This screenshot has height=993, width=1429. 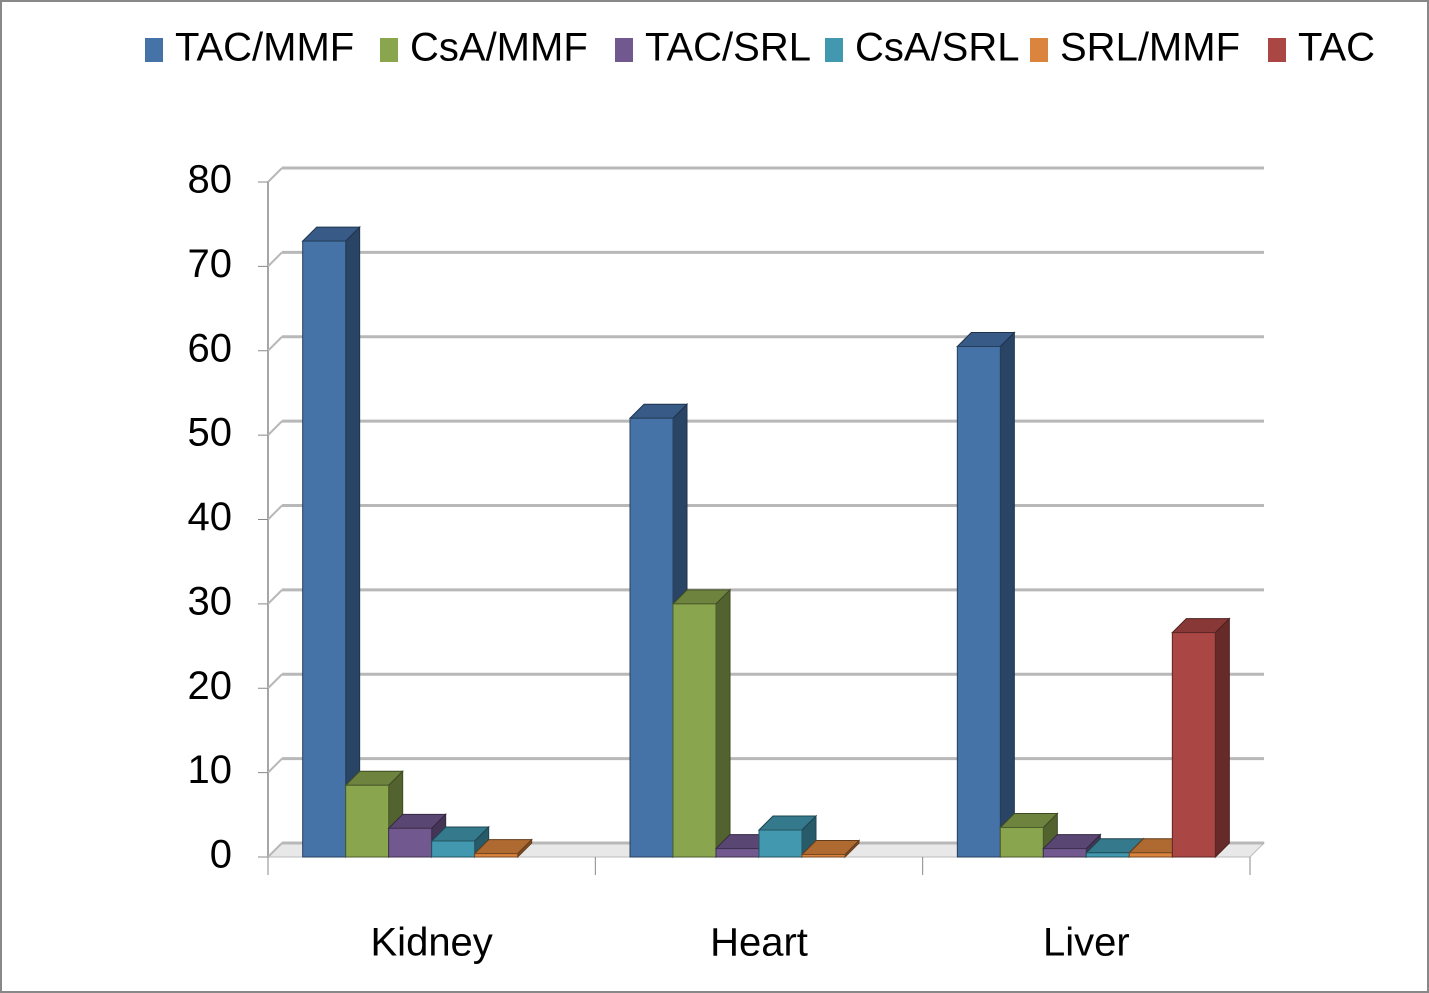 I want to click on y-tick-label: 10, so click(x=210, y=770).